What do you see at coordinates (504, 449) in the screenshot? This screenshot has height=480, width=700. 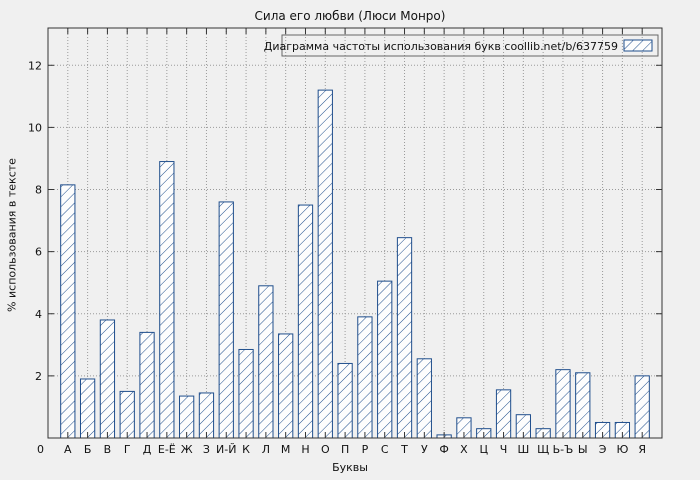 I see `x-tick-label: Ч` at bounding box center [504, 449].